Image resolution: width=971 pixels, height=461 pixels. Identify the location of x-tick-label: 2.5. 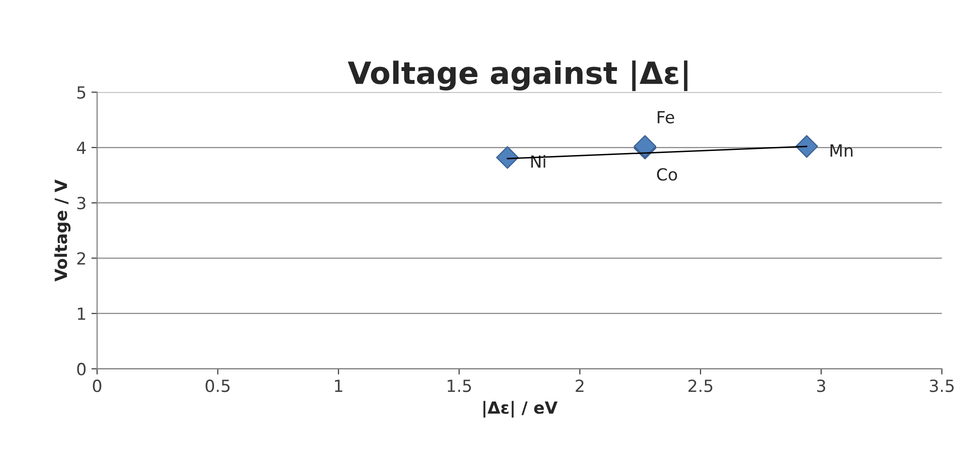
(700, 386).